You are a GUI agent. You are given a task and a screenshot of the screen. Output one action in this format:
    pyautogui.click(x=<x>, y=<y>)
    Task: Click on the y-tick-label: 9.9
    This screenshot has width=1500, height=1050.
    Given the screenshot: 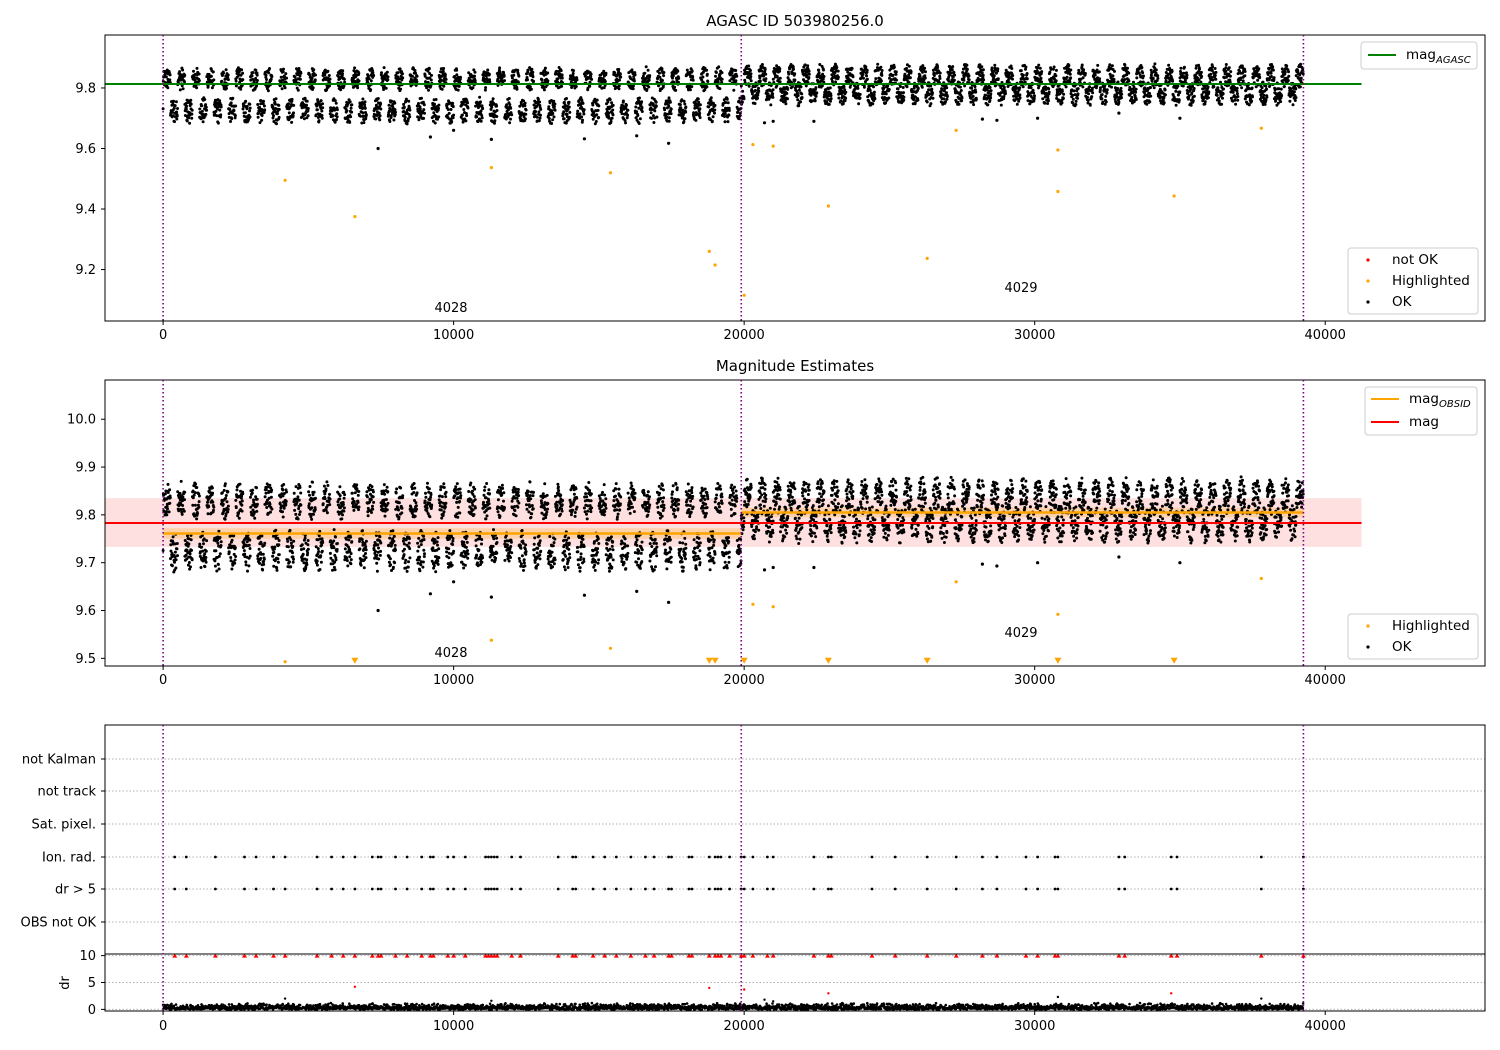 What is the action you would take?
    pyautogui.click(x=85, y=468)
    